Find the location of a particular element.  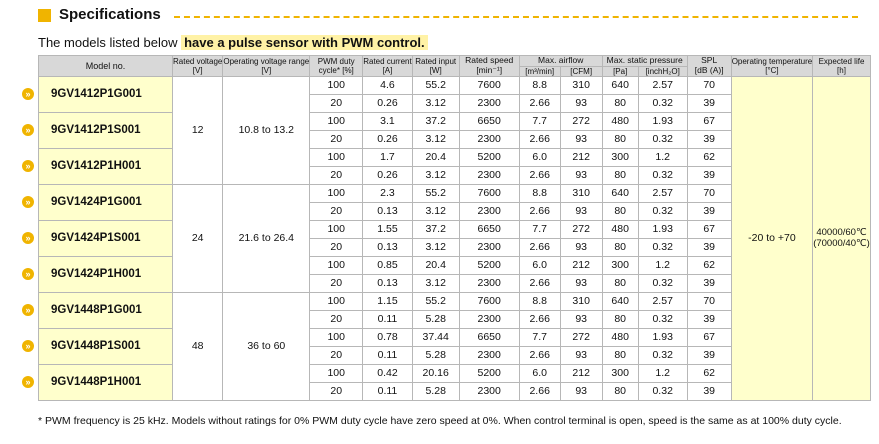

model-number: 9GV1448P1S001 is located at coordinates (105, 346).